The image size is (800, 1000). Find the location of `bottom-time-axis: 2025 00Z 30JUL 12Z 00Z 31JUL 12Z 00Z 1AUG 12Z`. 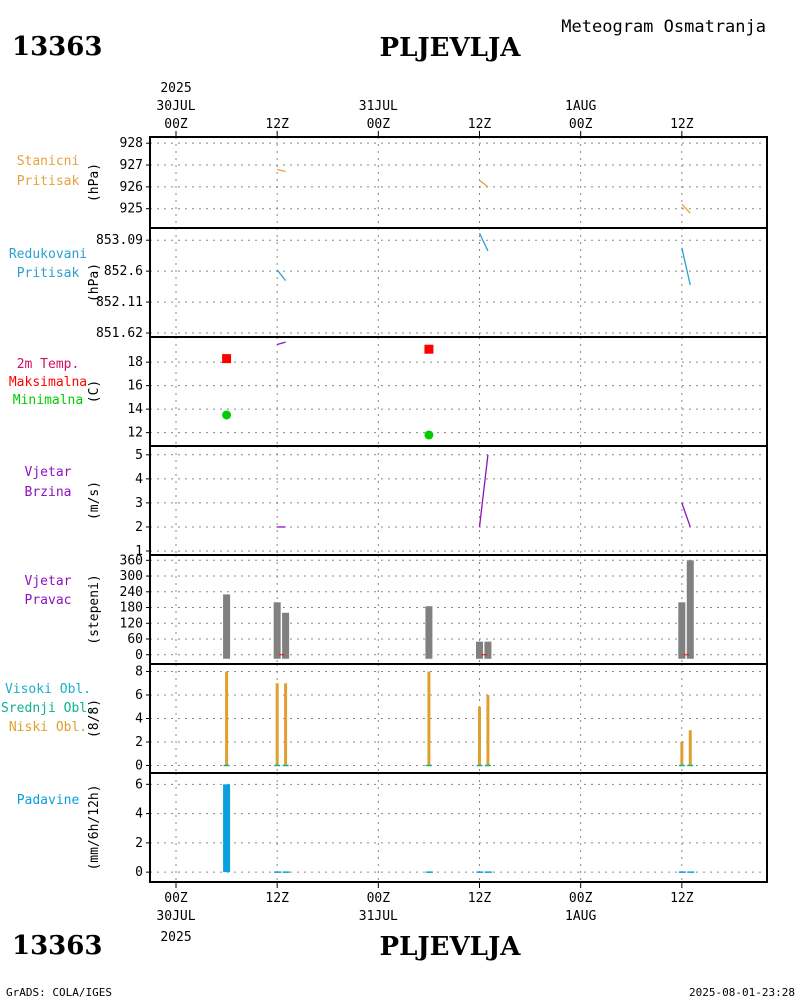

bottom-time-axis: 2025 00Z 30JUL 12Z 00Z 31JUL 12Z 00Z 1AUG 12Z is located at coordinates (425, 913).